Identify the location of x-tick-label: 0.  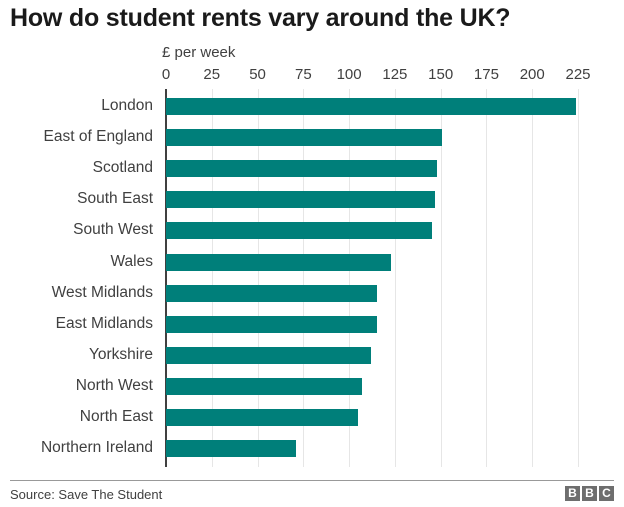
(166, 74).